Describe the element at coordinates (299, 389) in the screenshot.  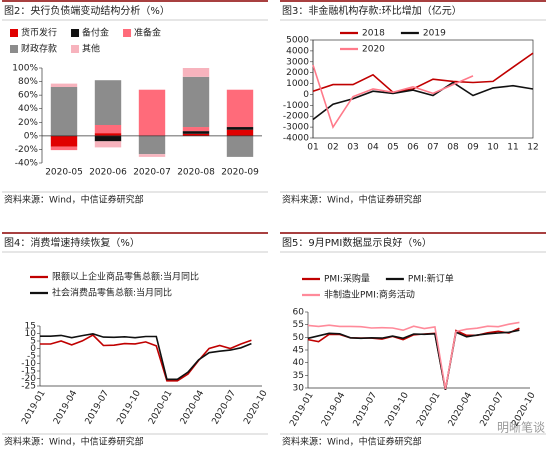
I see `y-tick-label: 30` at that location.